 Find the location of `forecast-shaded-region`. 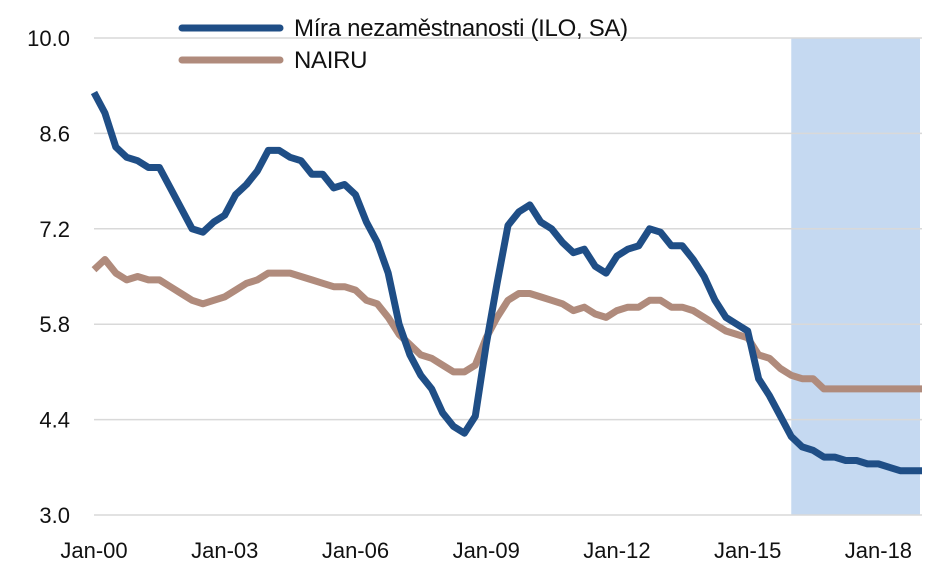

forecast-shaded-region is located at coordinates (855, 276).